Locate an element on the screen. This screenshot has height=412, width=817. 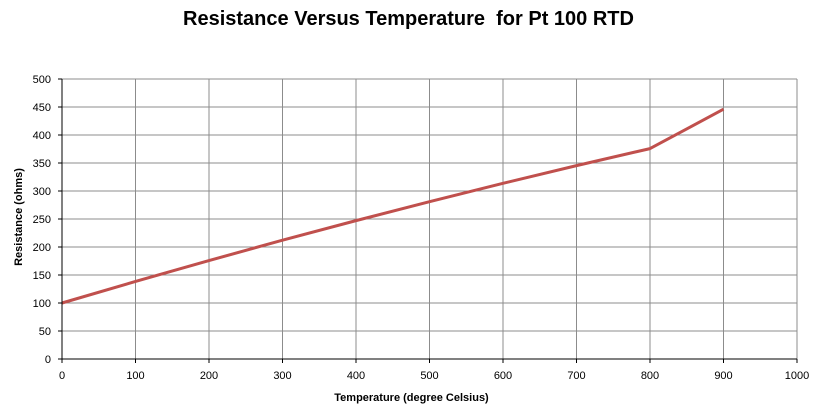
y-tick-label: 400 is located at coordinates (42, 136).